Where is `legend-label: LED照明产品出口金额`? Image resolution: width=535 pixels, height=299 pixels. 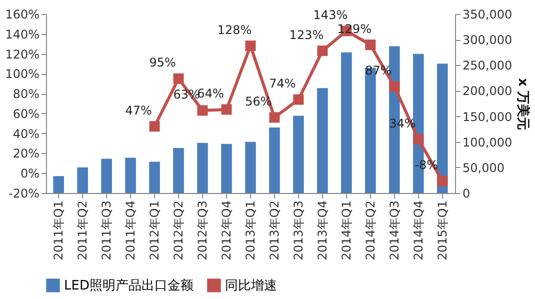
legend-label: LED照明产品出口金额 is located at coordinates (129, 286).